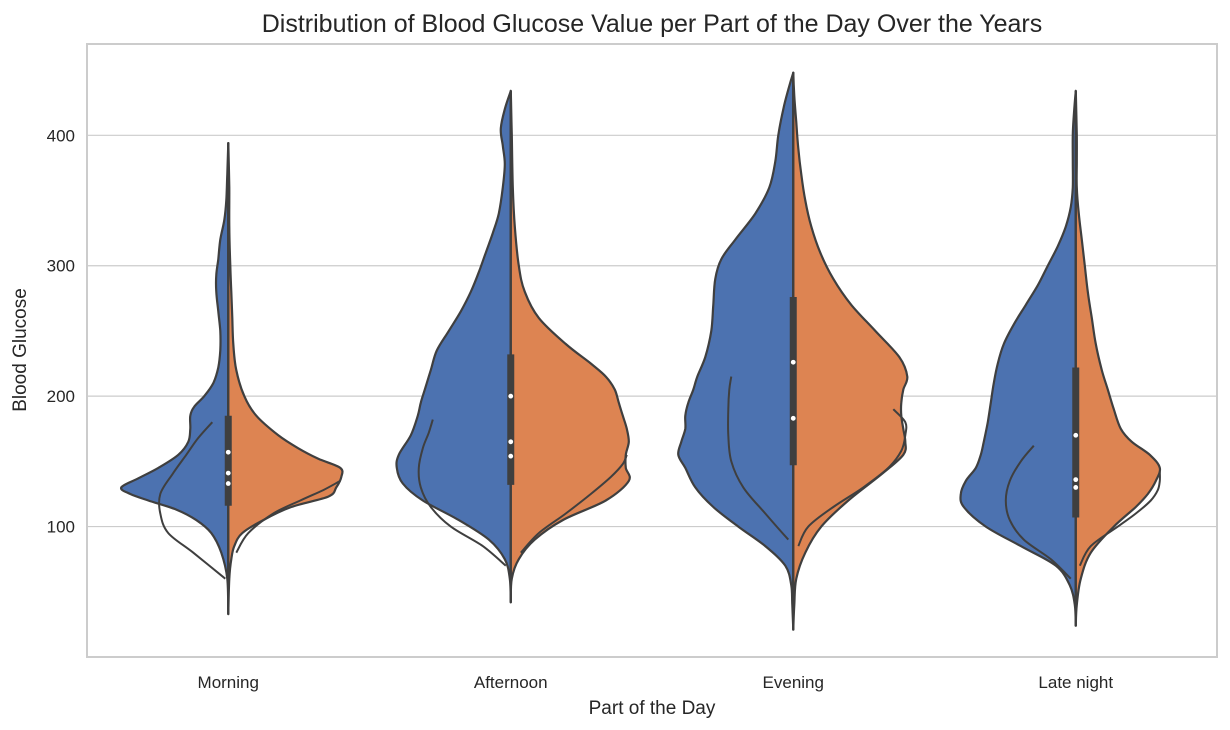  I want to click on violin-morning, so click(232, 379).